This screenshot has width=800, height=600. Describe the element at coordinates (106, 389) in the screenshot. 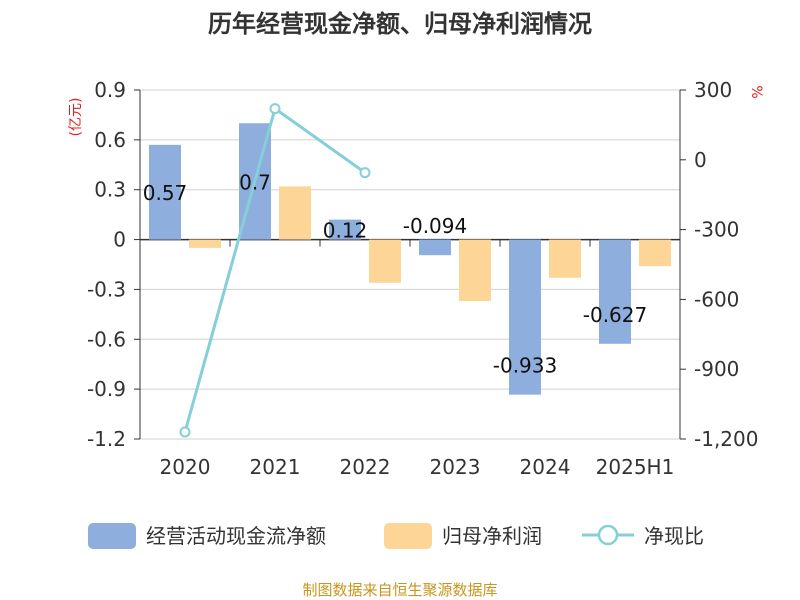

I see `left-tick-label: -0.9` at that location.